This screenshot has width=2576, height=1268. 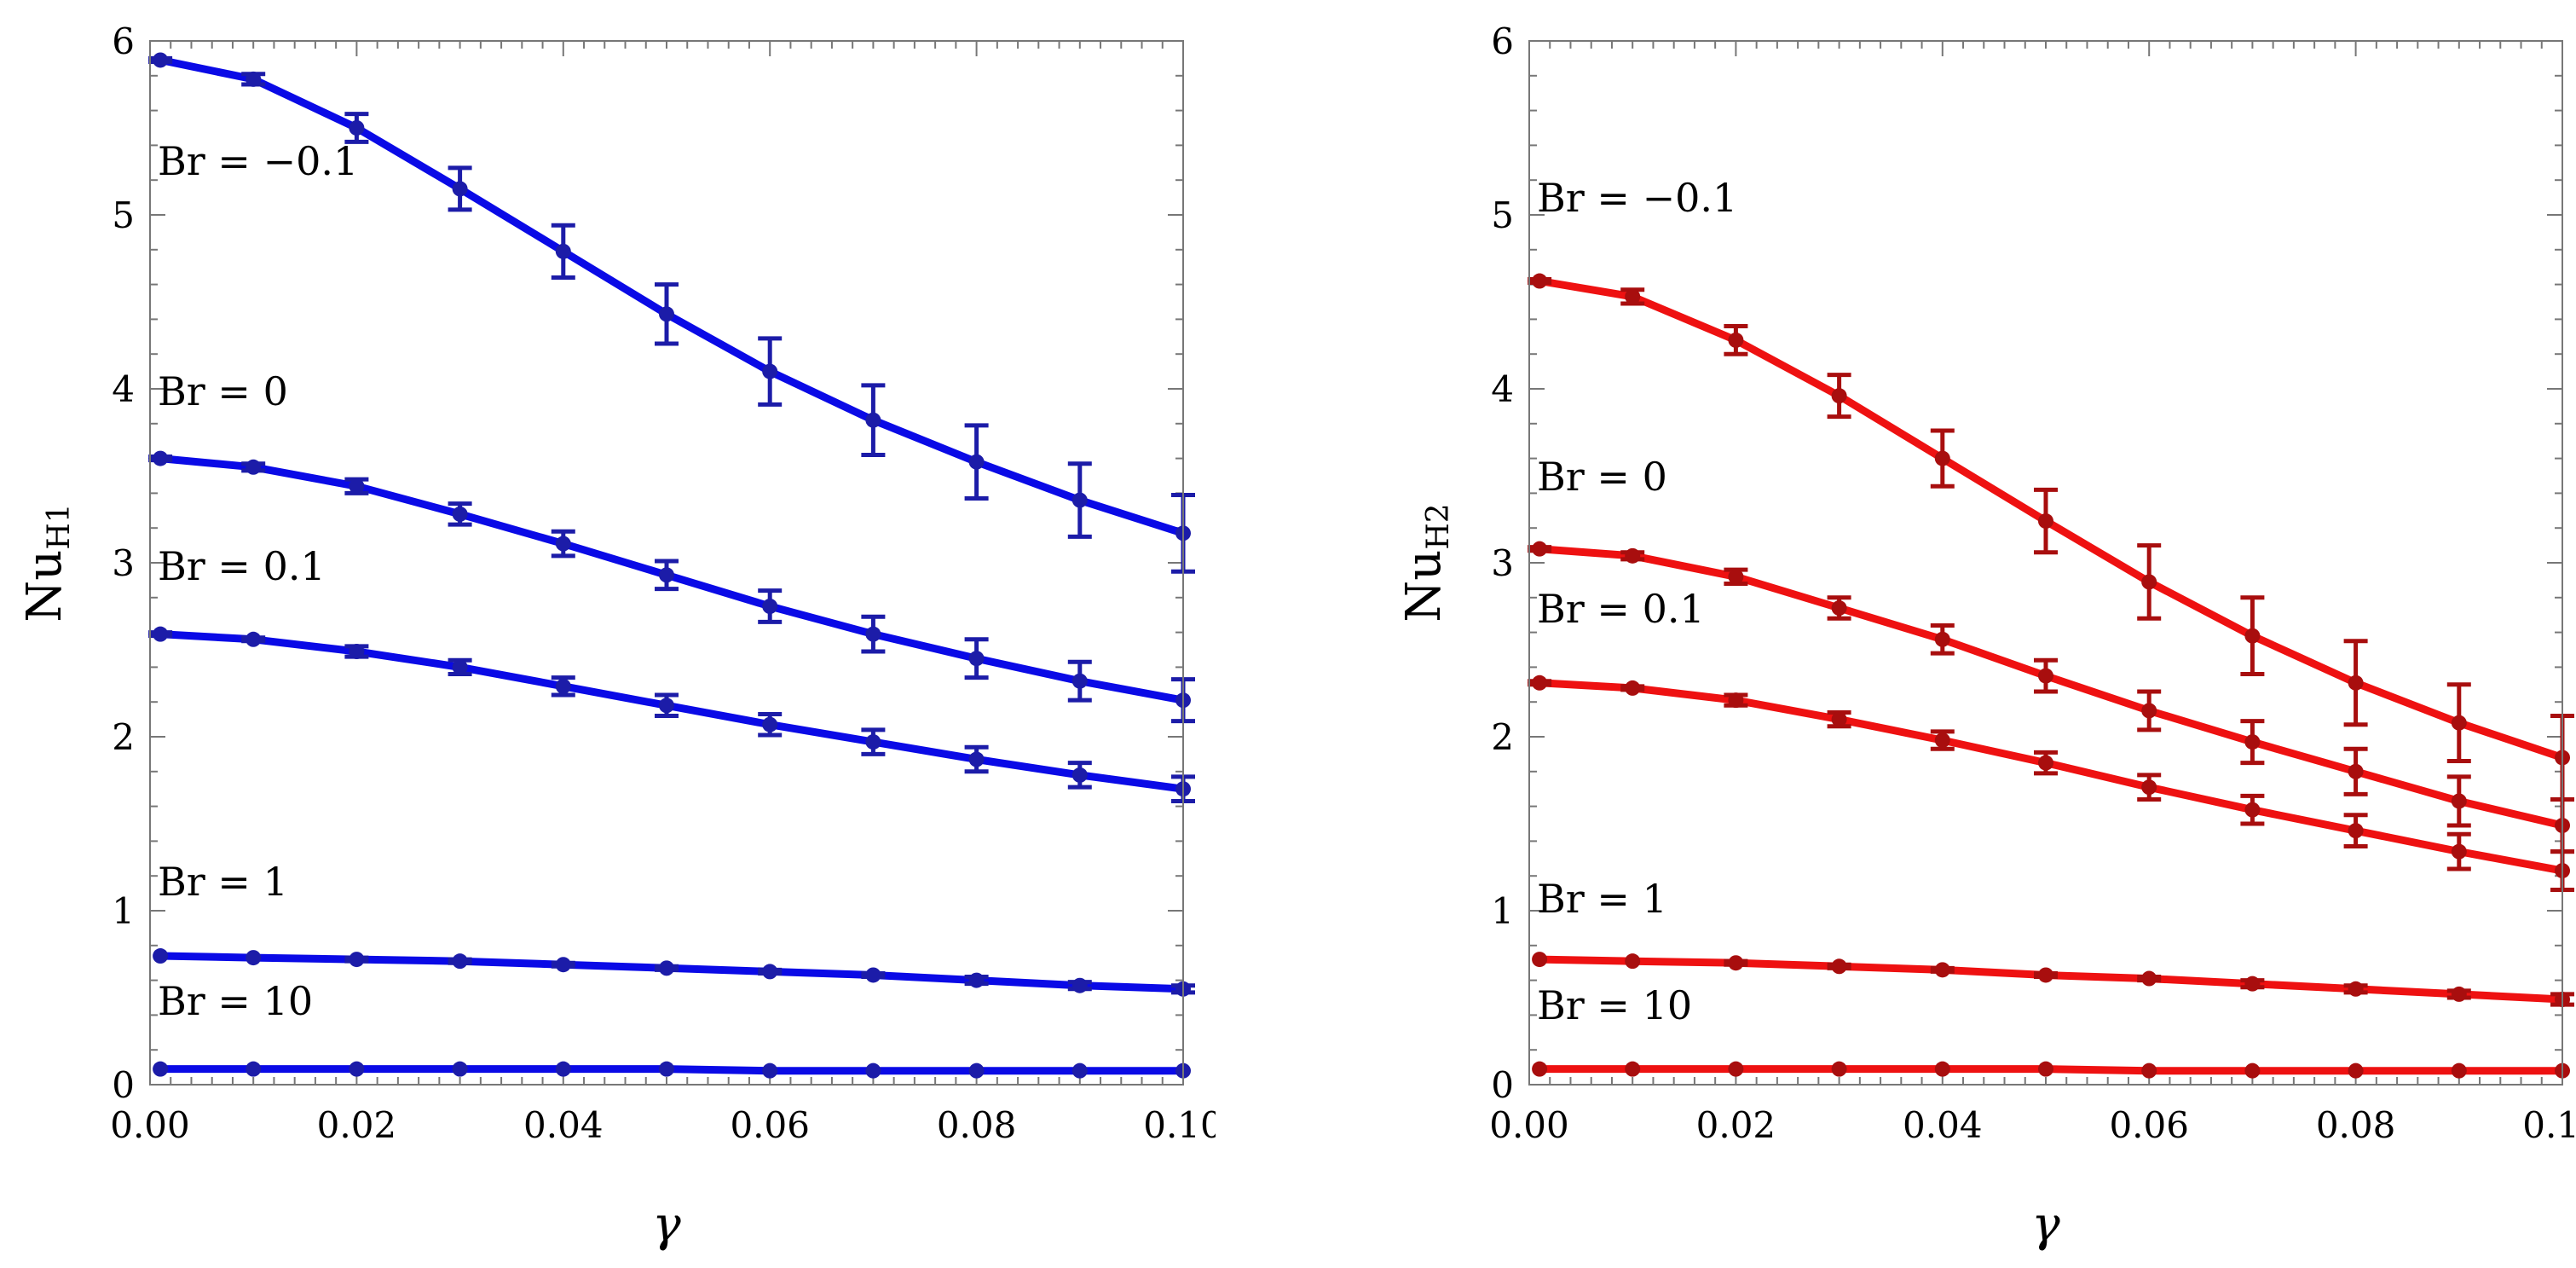 I want to click on series-label: Br = 0.1, so click(x=1621, y=609).